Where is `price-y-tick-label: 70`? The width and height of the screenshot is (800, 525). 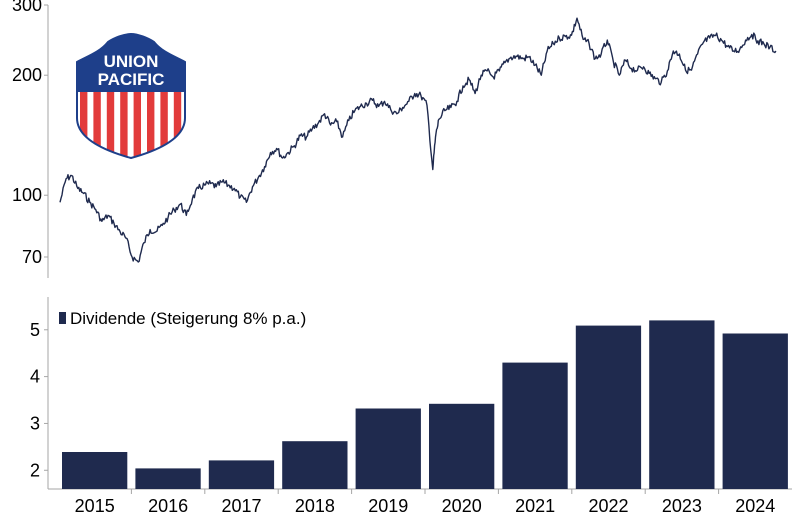 price-y-tick-label: 70 is located at coordinates (32, 257).